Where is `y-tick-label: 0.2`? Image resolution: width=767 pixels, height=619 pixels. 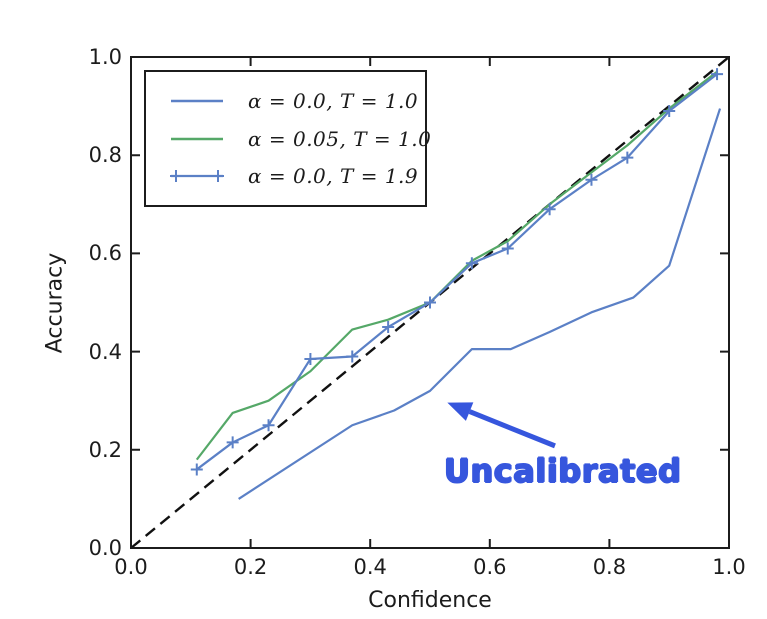
y-tick-label: 0.2 is located at coordinates (105, 449).